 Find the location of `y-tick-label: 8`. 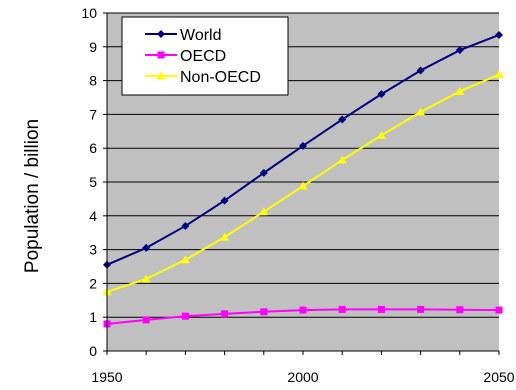

y-tick-label: 8 is located at coordinates (93, 81).